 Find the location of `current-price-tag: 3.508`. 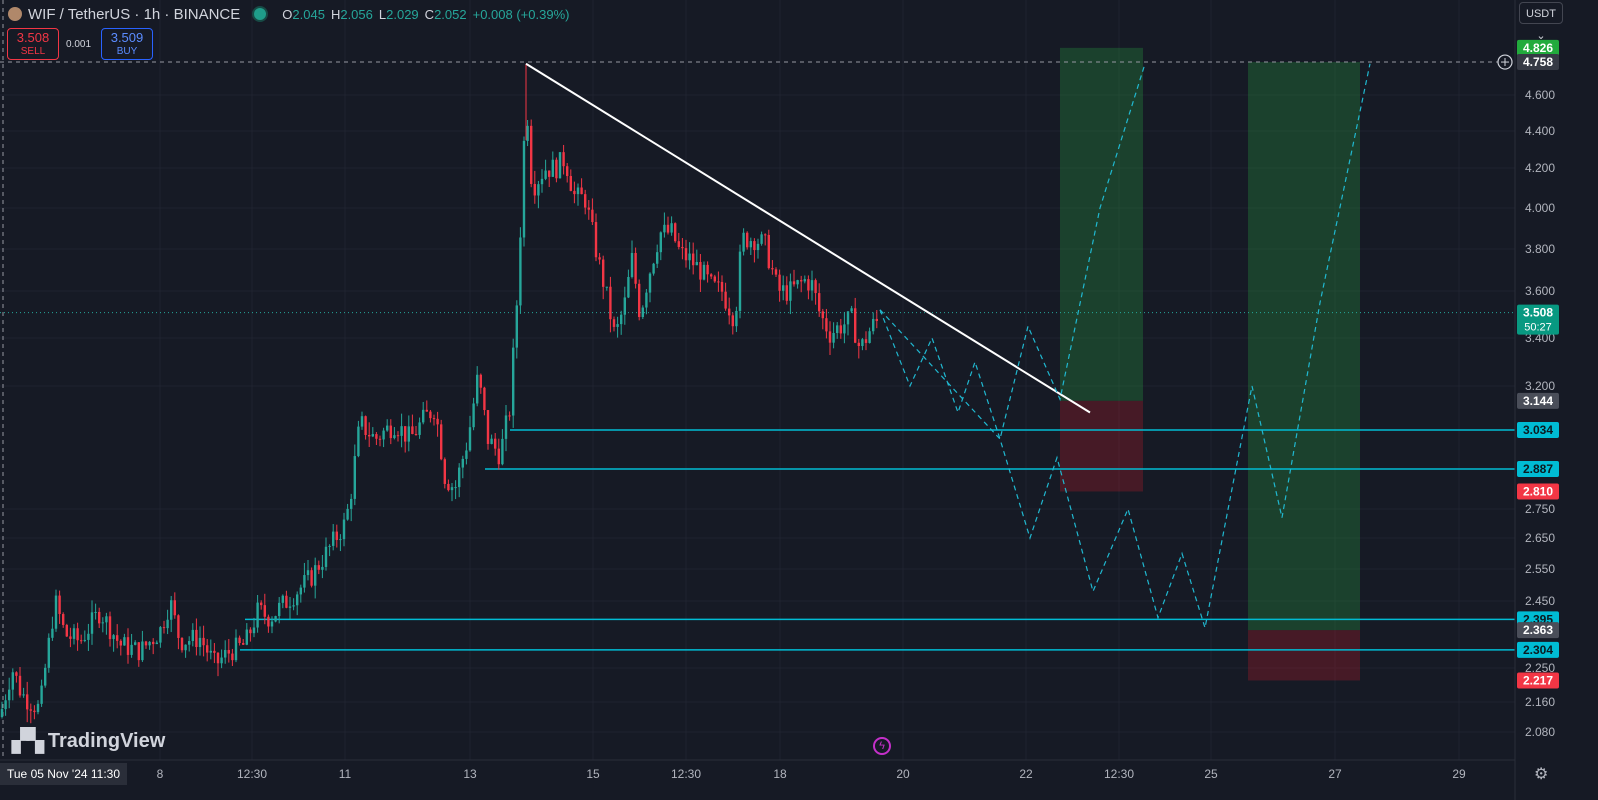

current-price-tag: 3.508 is located at coordinates (1538, 313).